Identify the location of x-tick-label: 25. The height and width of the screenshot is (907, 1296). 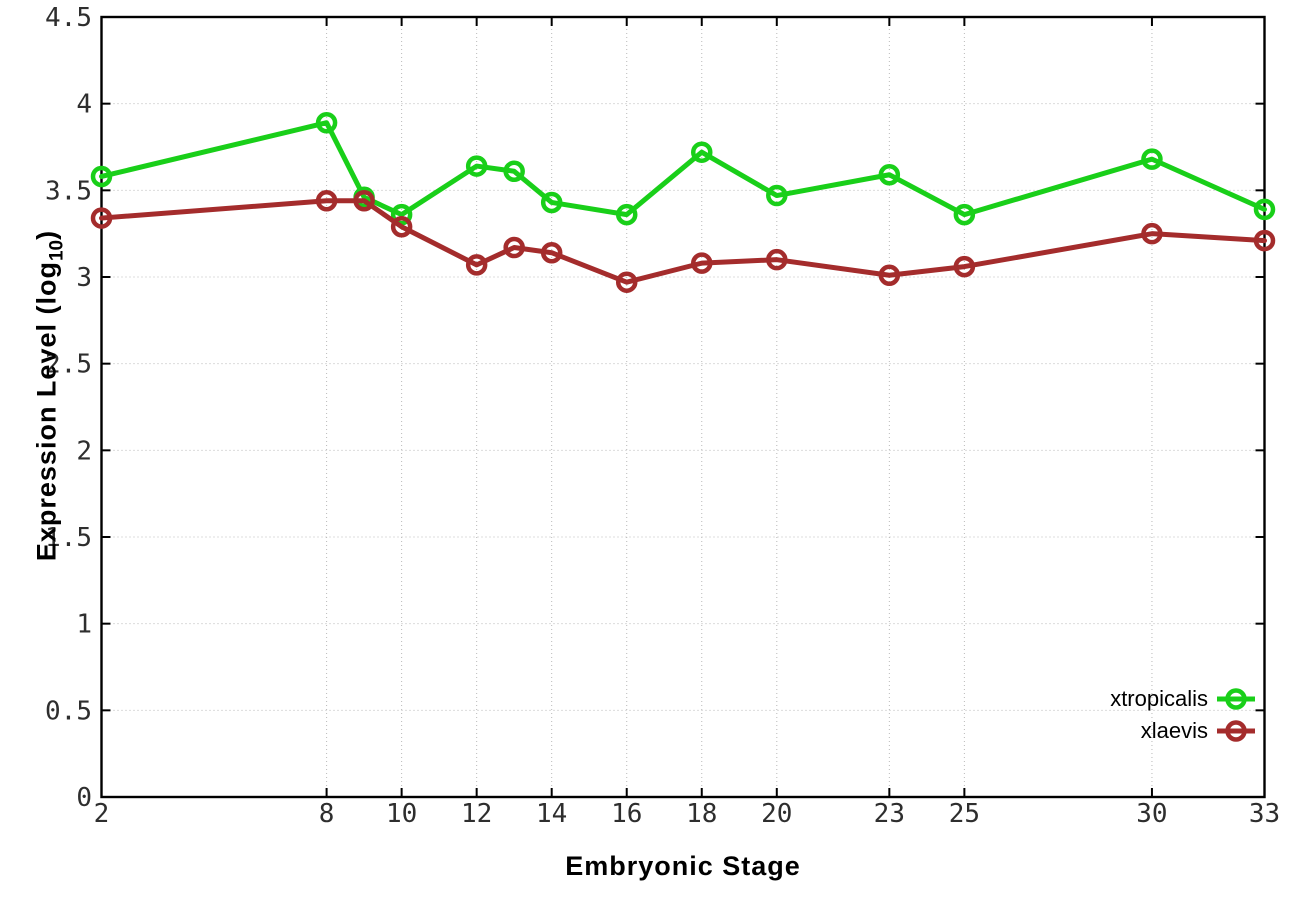
(964, 814).